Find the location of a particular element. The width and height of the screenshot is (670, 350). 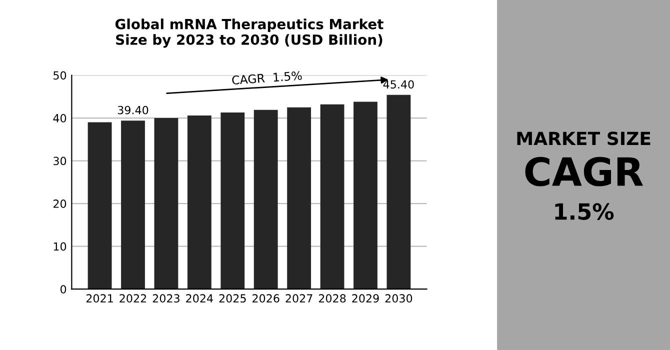

annotation: CAGR 1.5% is located at coordinates (267, 77).